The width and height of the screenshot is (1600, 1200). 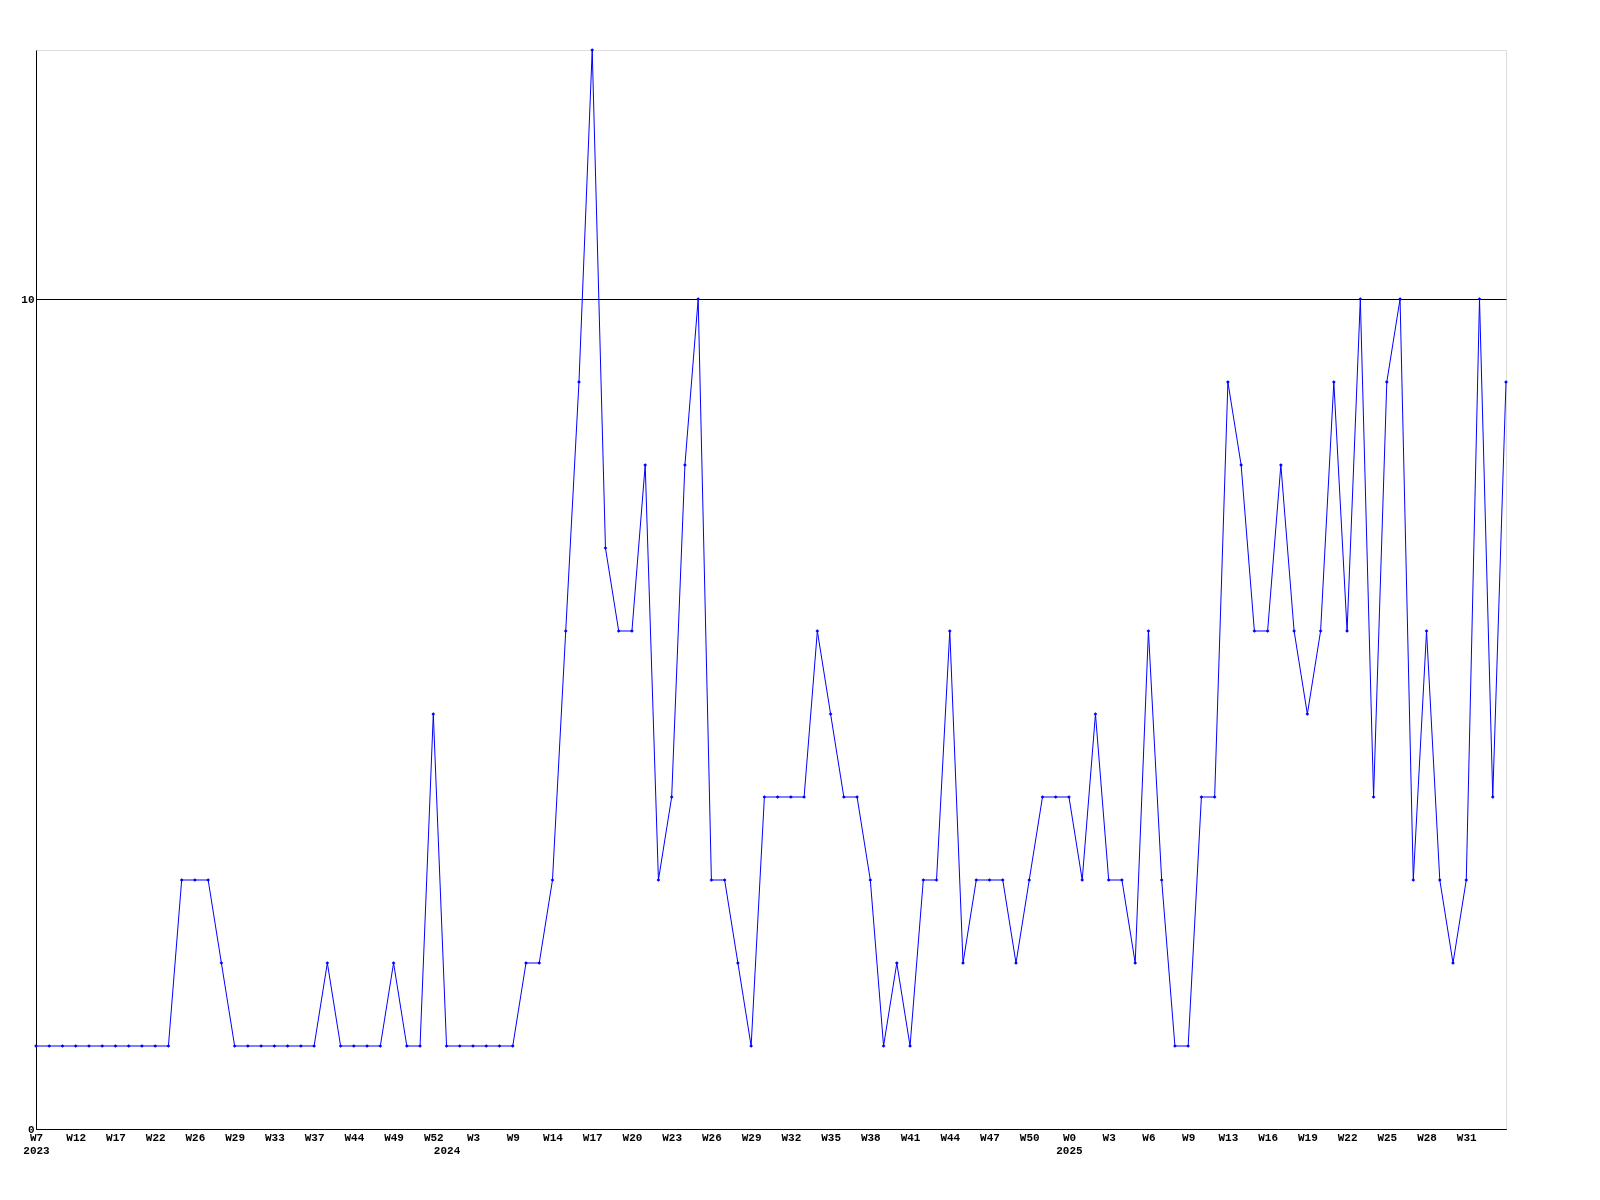 I want to click on x-tick-label: W19, so click(x=1307, y=1137).